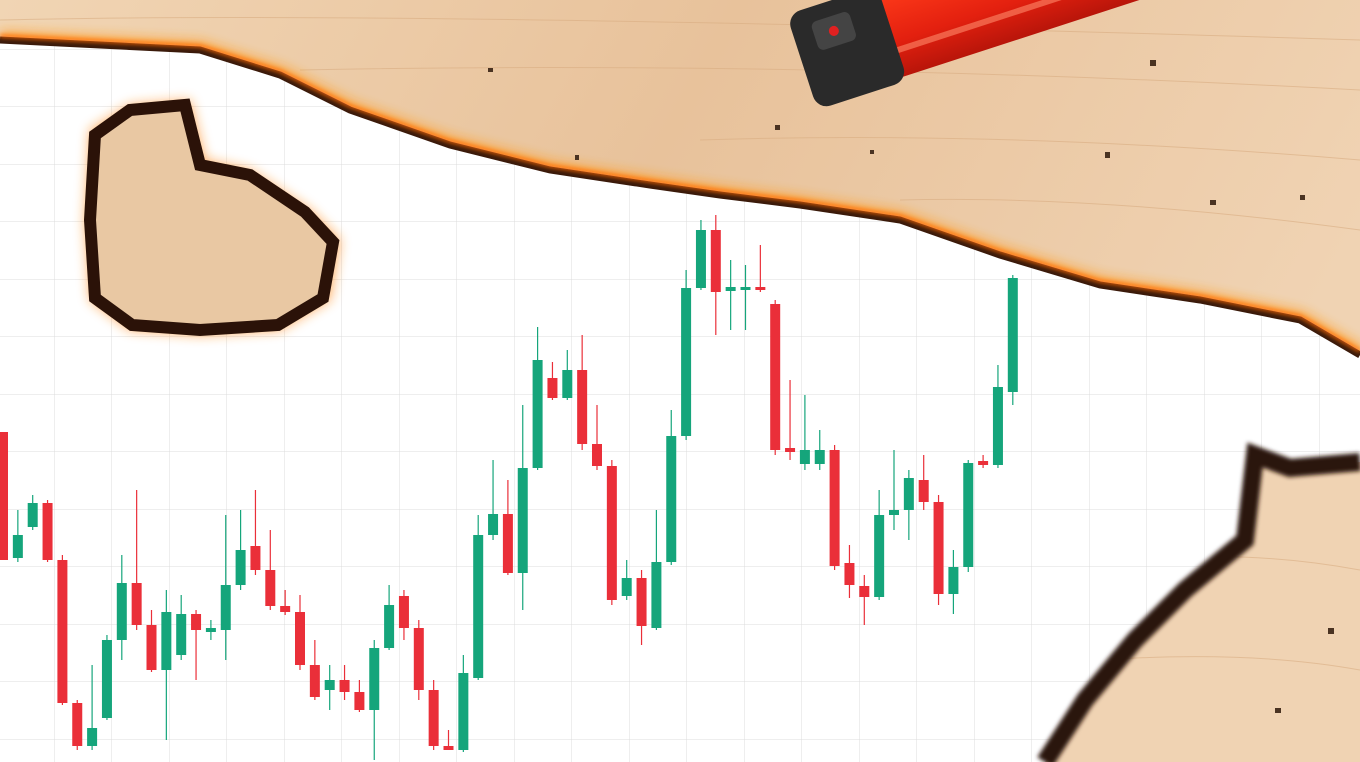  What do you see at coordinates (211, 217) in the screenshot?
I see `burnt-hole` at bounding box center [211, 217].